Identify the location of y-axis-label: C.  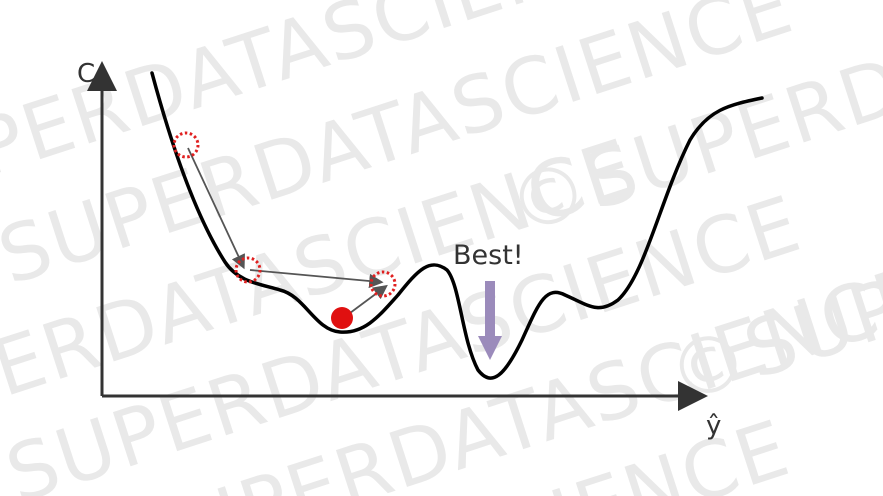
(86, 74).